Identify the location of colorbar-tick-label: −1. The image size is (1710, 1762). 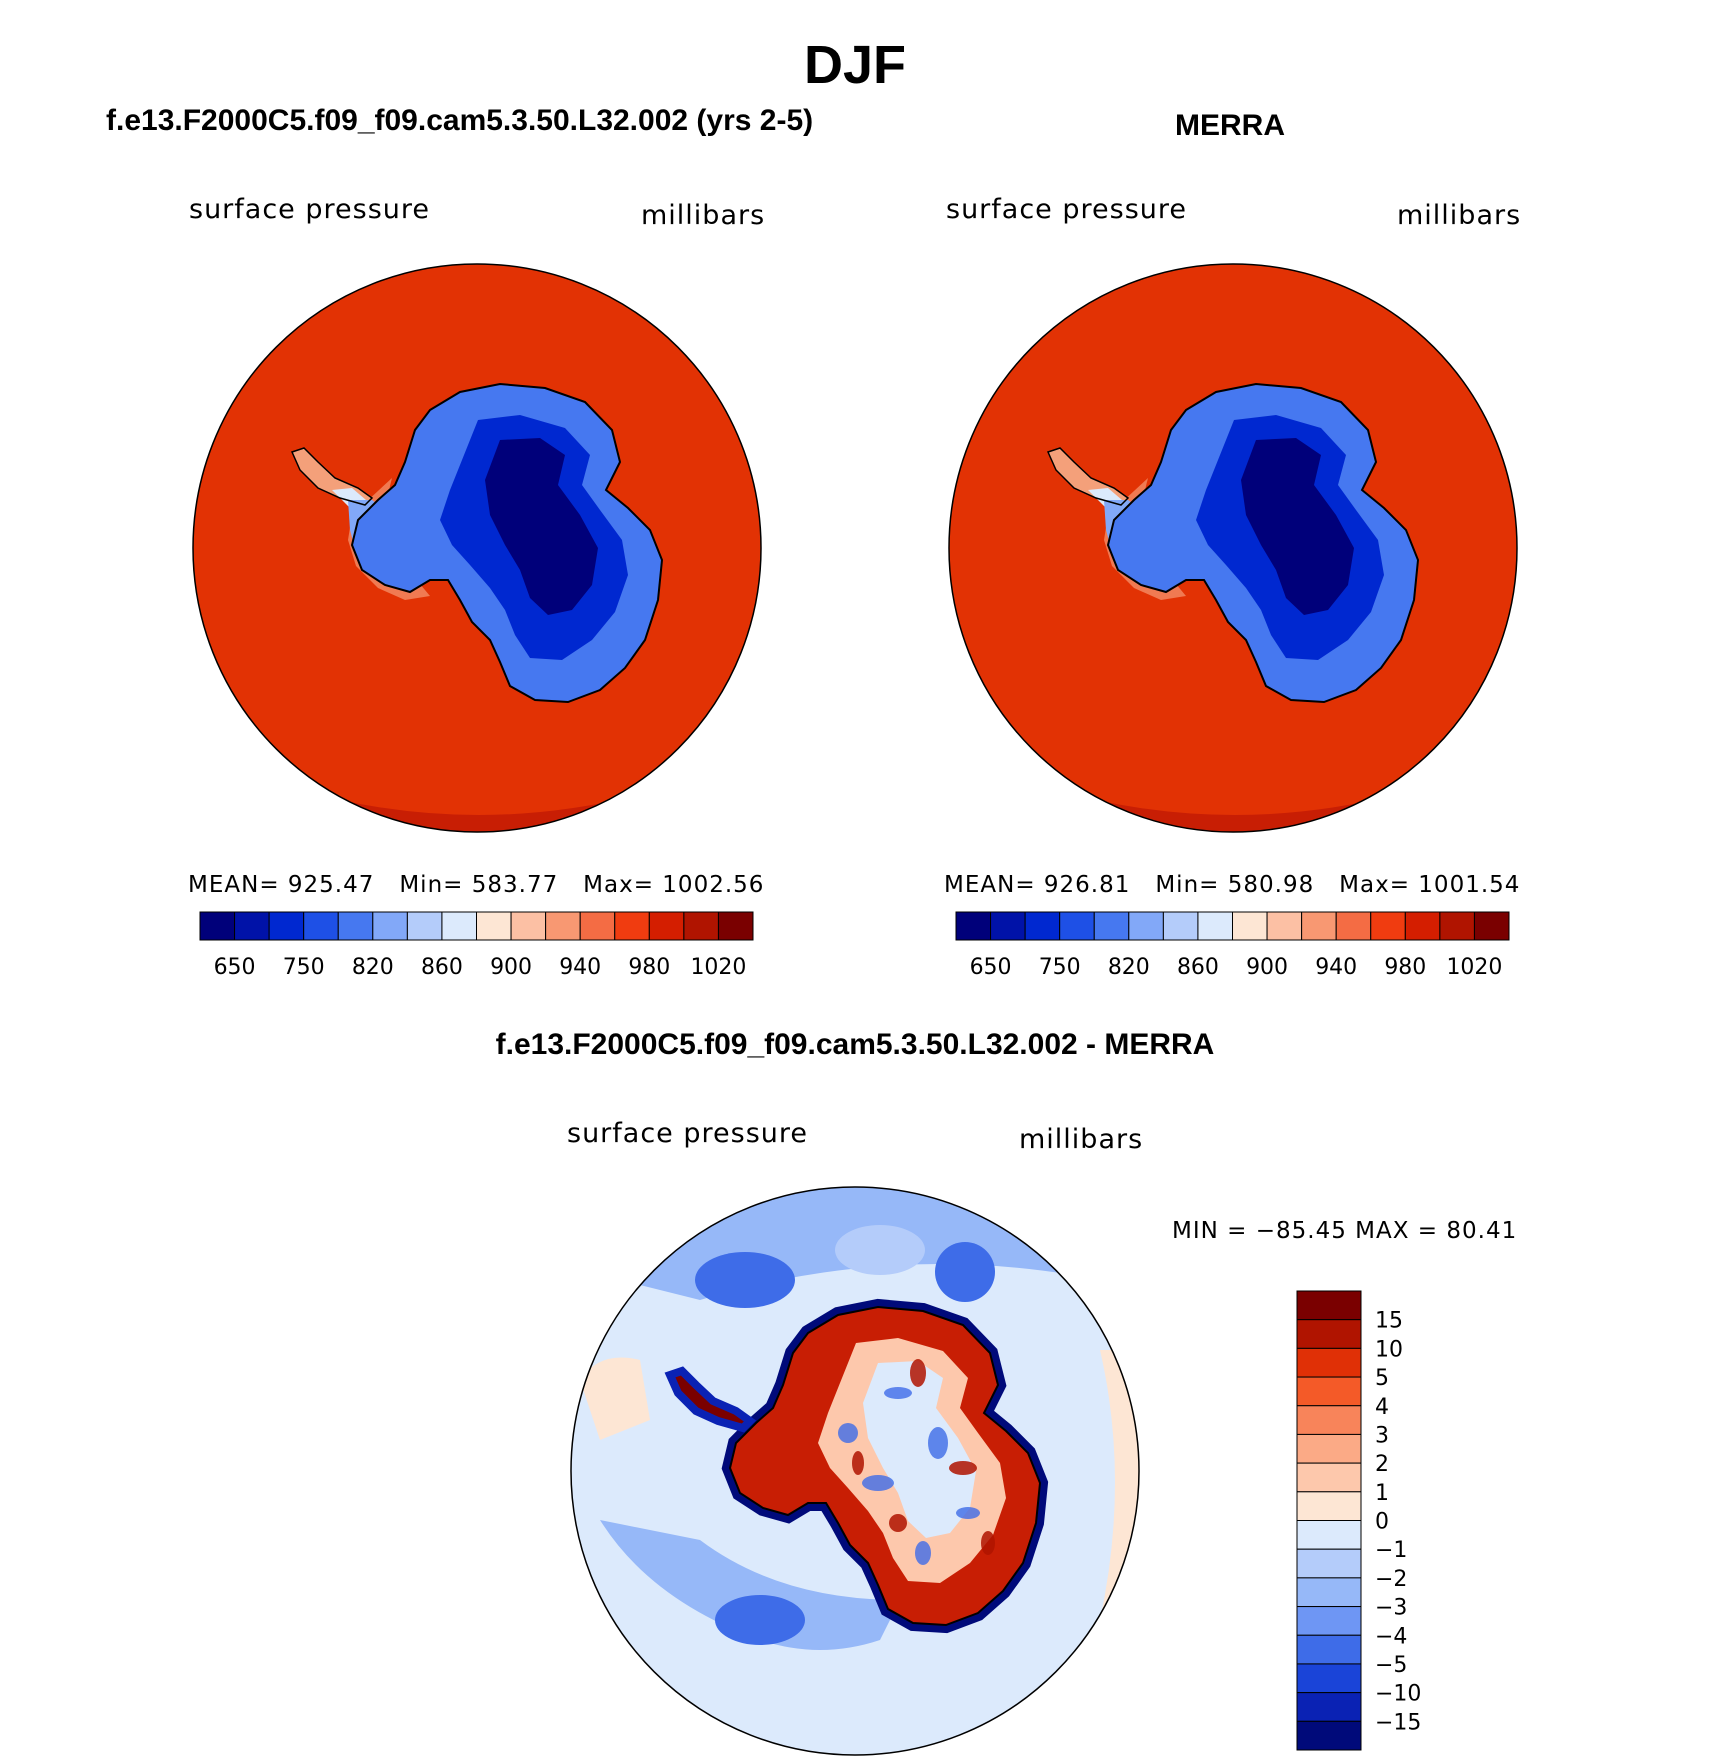
(1391, 1550).